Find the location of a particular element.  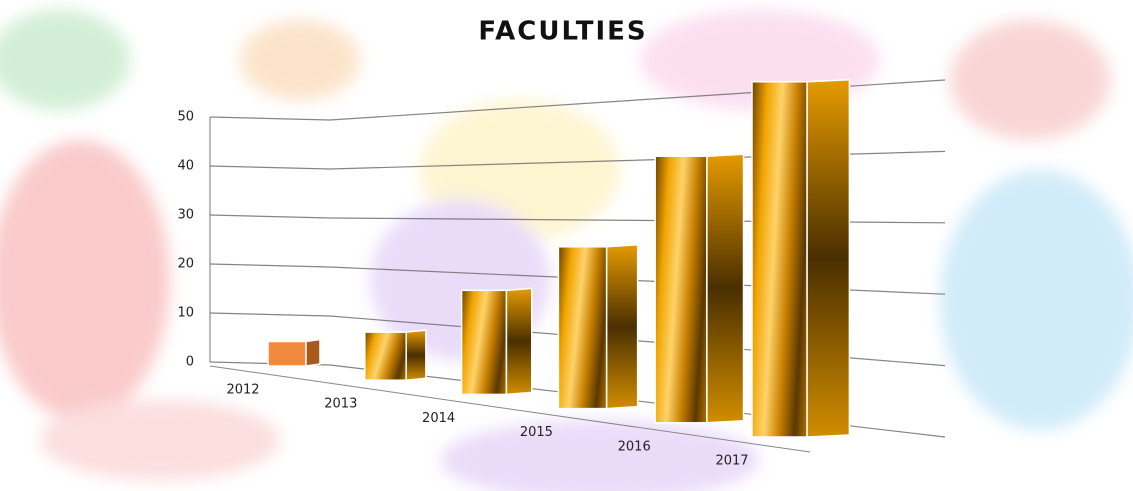

y-tick-label: 40 is located at coordinates (185, 166).